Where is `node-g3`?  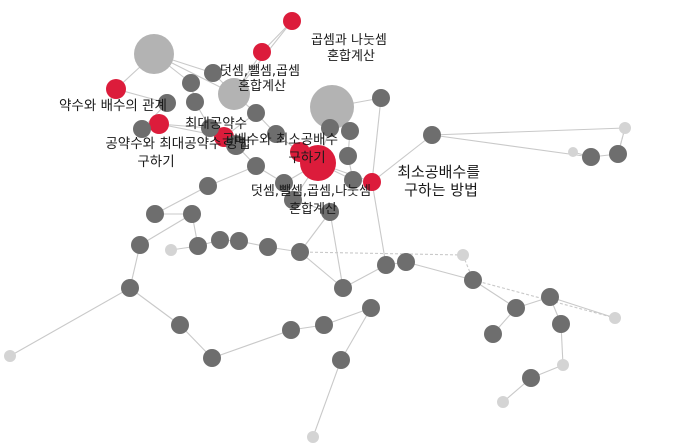
node-g3 is located at coordinates (213, 73).